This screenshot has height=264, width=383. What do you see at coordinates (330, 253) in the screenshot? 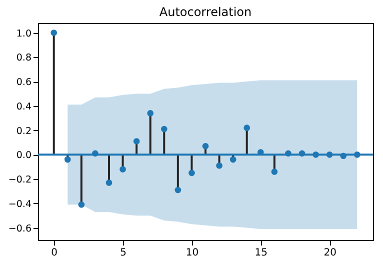
I see `x-tick-label: 20` at bounding box center [330, 253].